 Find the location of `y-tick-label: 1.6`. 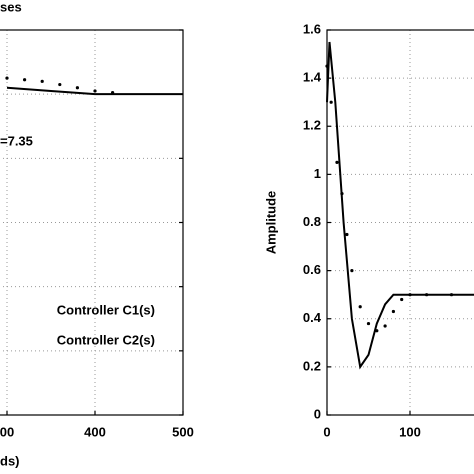

y-tick-label: 1.6 is located at coordinates (312, 28).